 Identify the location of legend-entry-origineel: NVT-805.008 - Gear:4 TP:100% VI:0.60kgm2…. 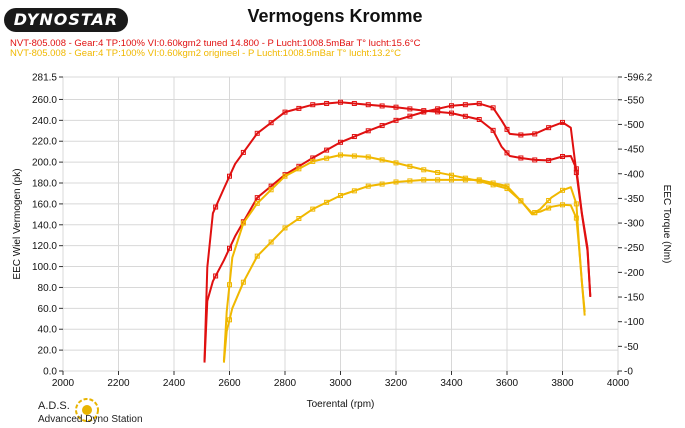
(205, 53).